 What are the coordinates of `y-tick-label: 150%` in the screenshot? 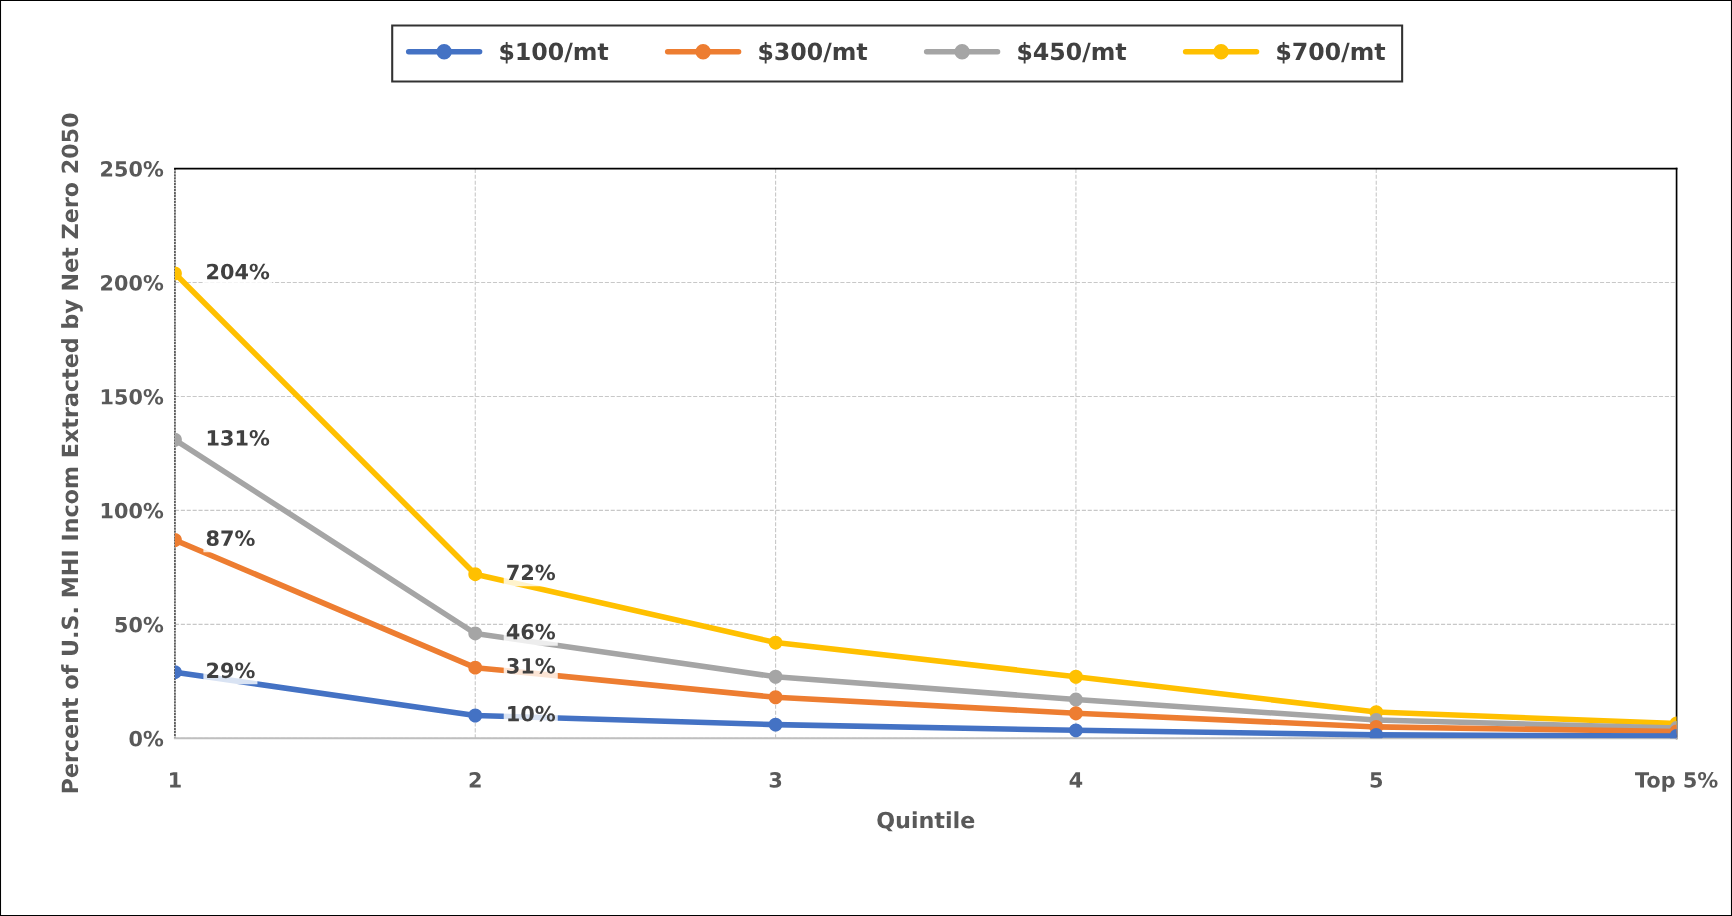 It's located at (132, 396).